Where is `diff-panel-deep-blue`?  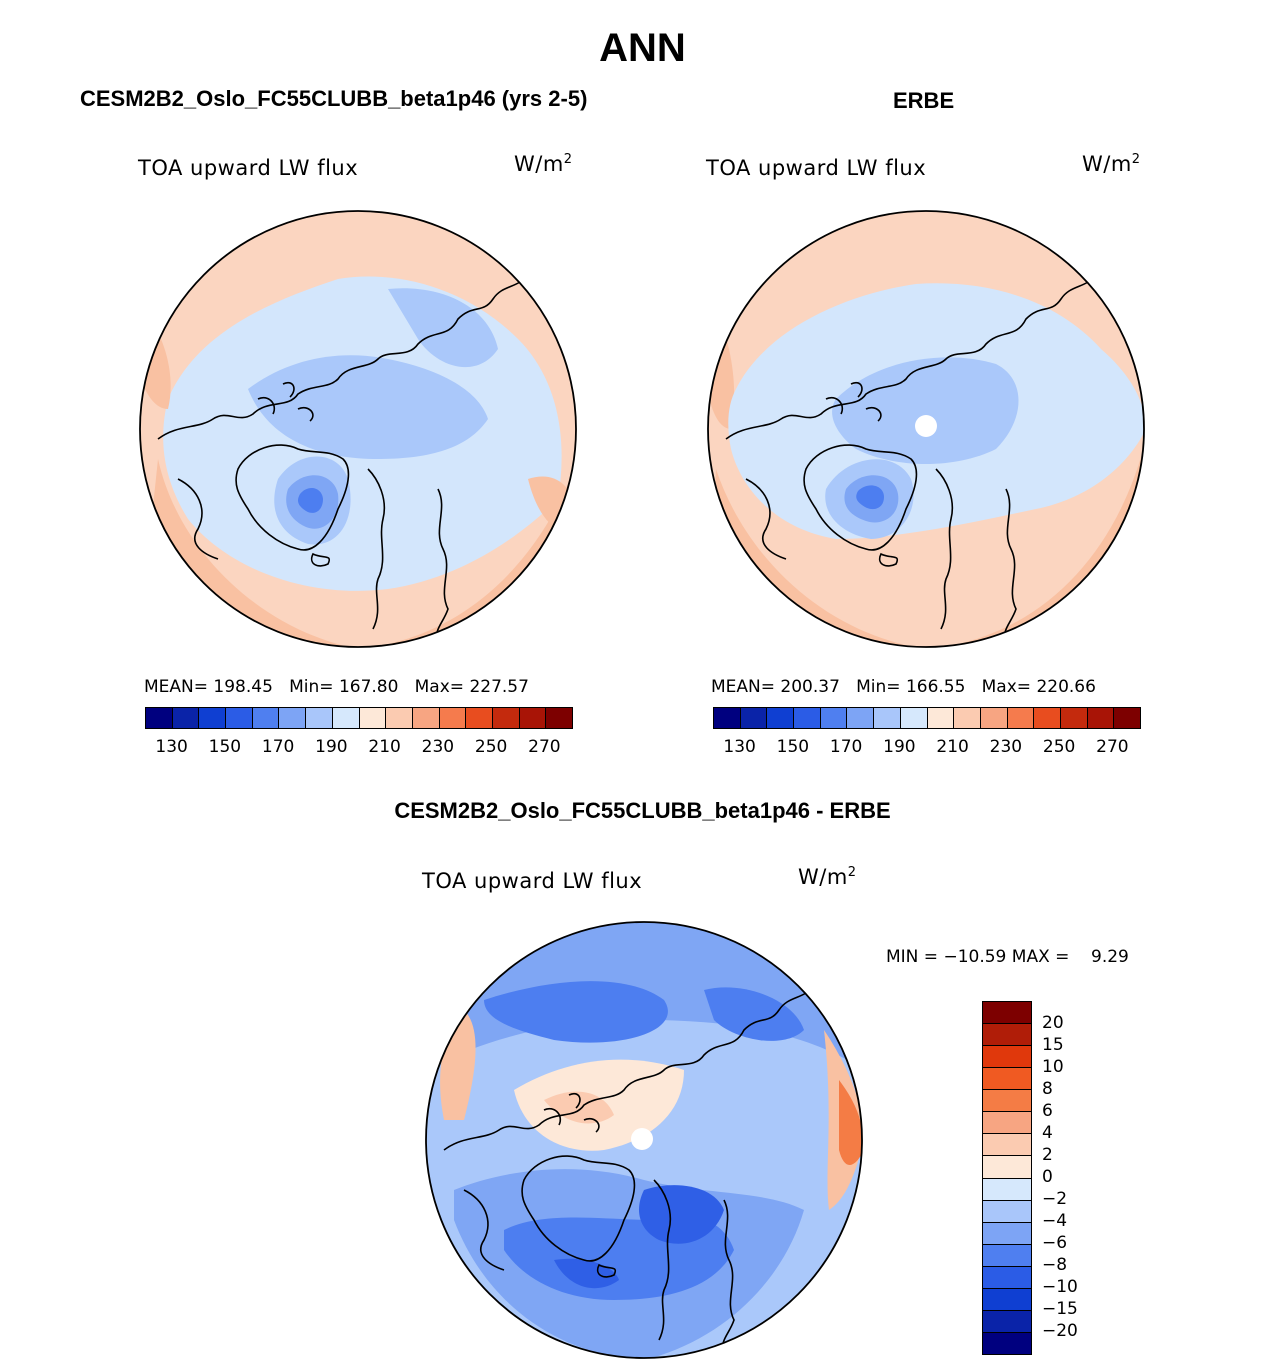
diff-panel-deep-blue is located at coordinates (681, 1214).